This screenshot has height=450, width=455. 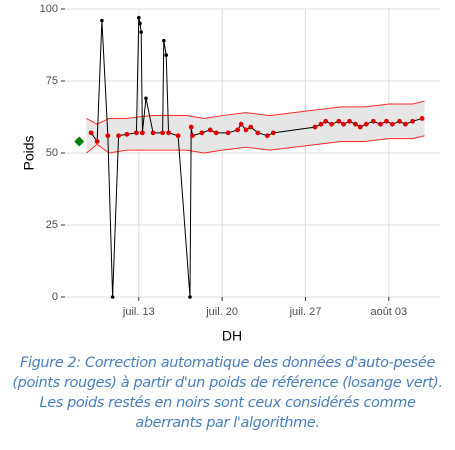 I want to click on y-tick-label: 50, so click(x=52, y=153).